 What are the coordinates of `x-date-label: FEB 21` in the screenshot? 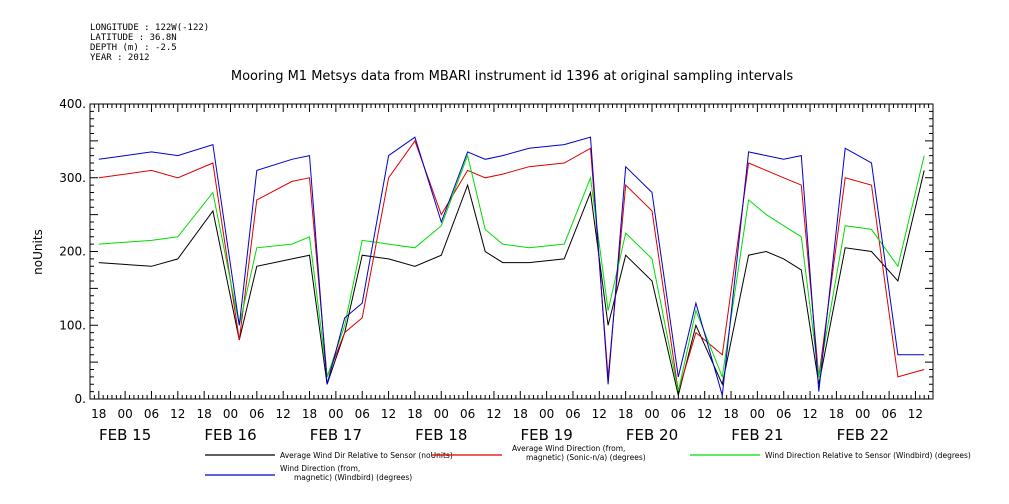 It's located at (757, 435).